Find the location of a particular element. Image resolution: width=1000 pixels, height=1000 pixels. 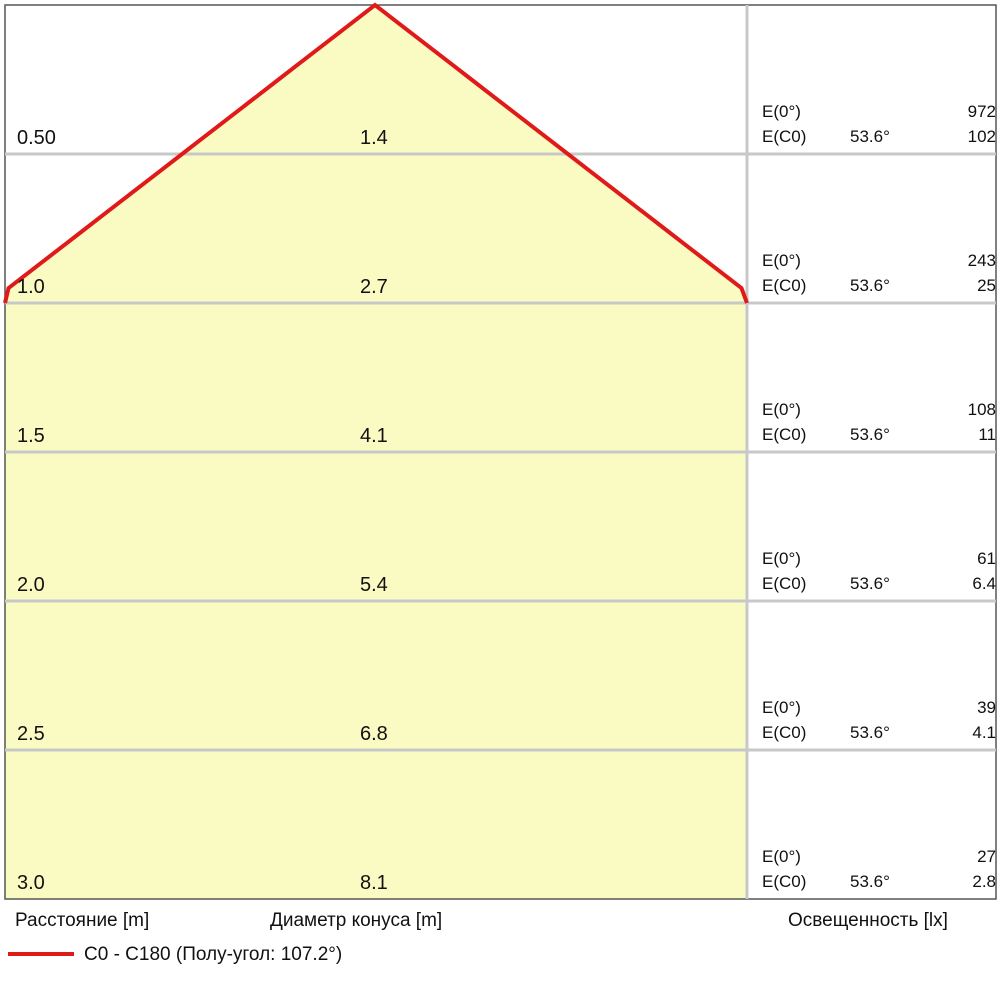

illuminance-ec0-value: 25 is located at coordinates (986, 285).